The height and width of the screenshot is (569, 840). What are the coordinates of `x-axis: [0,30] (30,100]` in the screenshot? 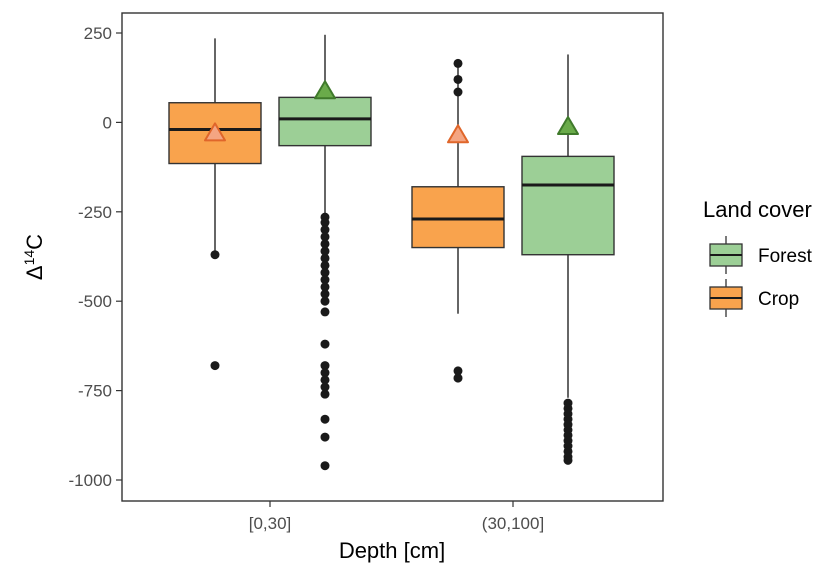 It's located at (396, 517).